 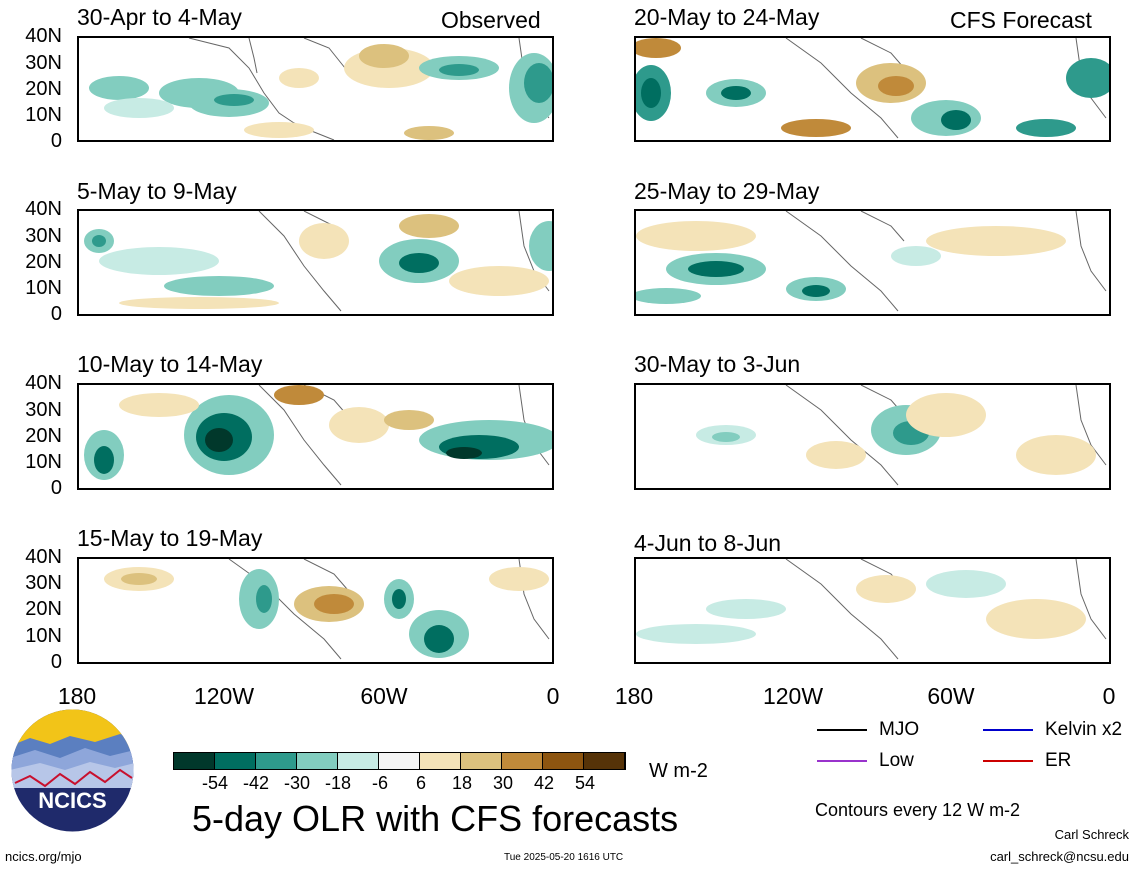 I want to click on panel-4-title: 25-May to 29-May, so click(x=727, y=191).